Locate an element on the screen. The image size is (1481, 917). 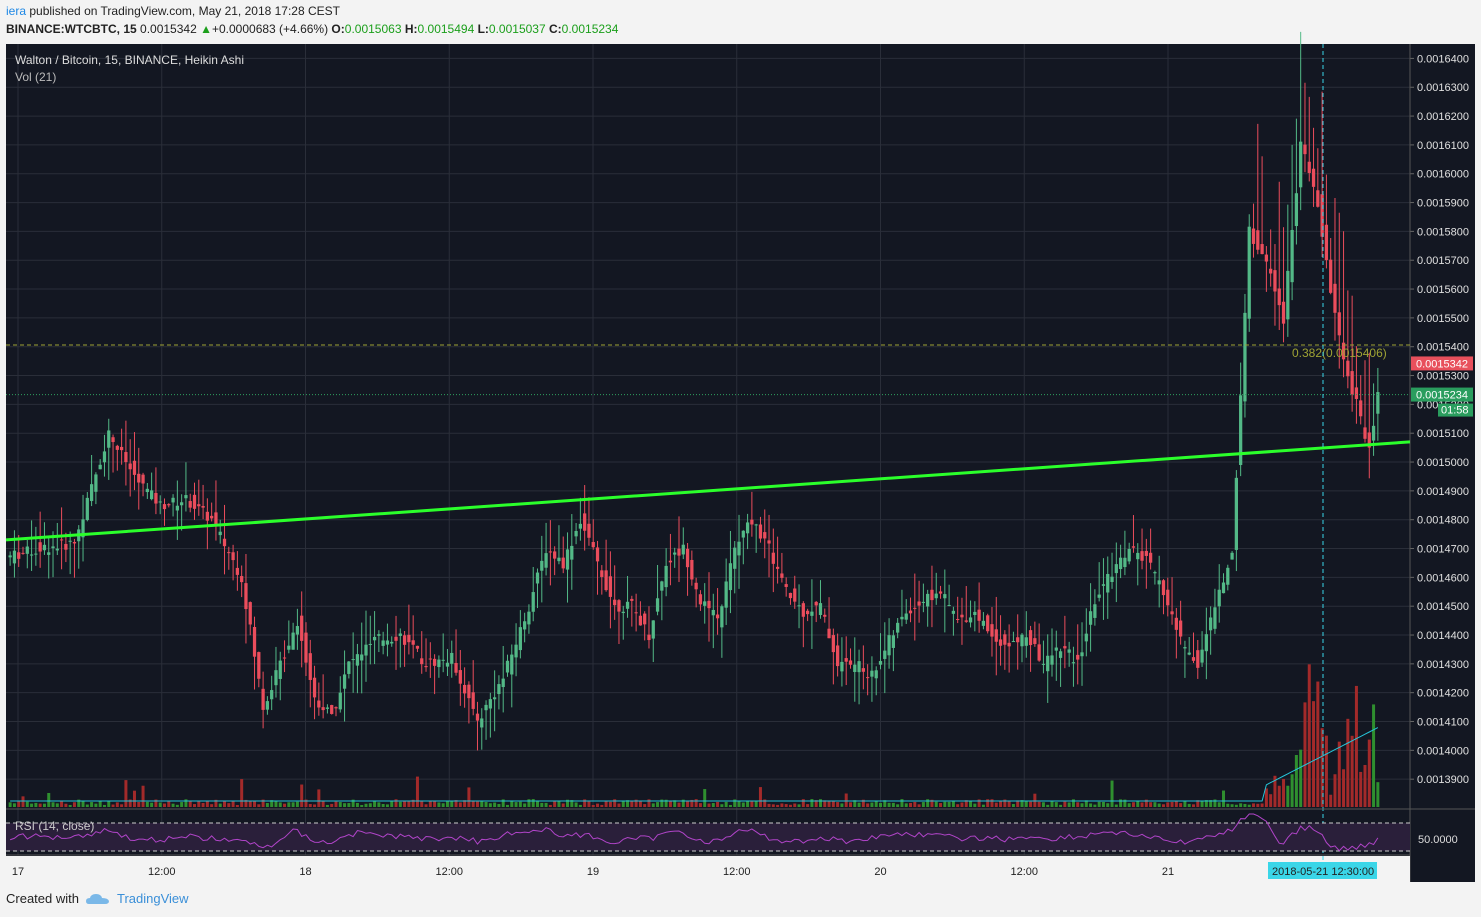
last-price: 0.0015342 is located at coordinates (168, 29).